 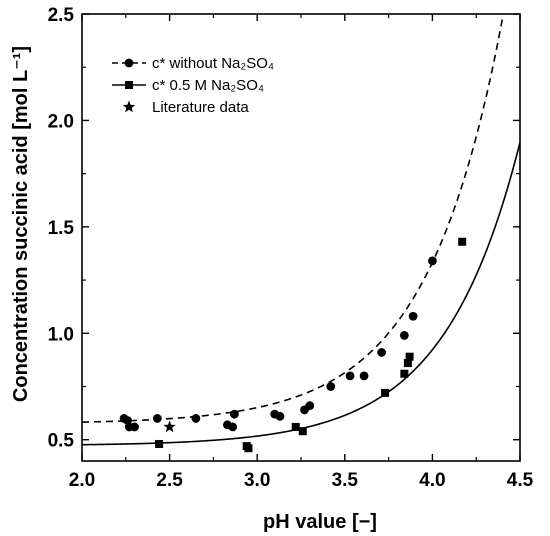 I want to click on x-axis-title: pH value [−], so click(x=320, y=522).